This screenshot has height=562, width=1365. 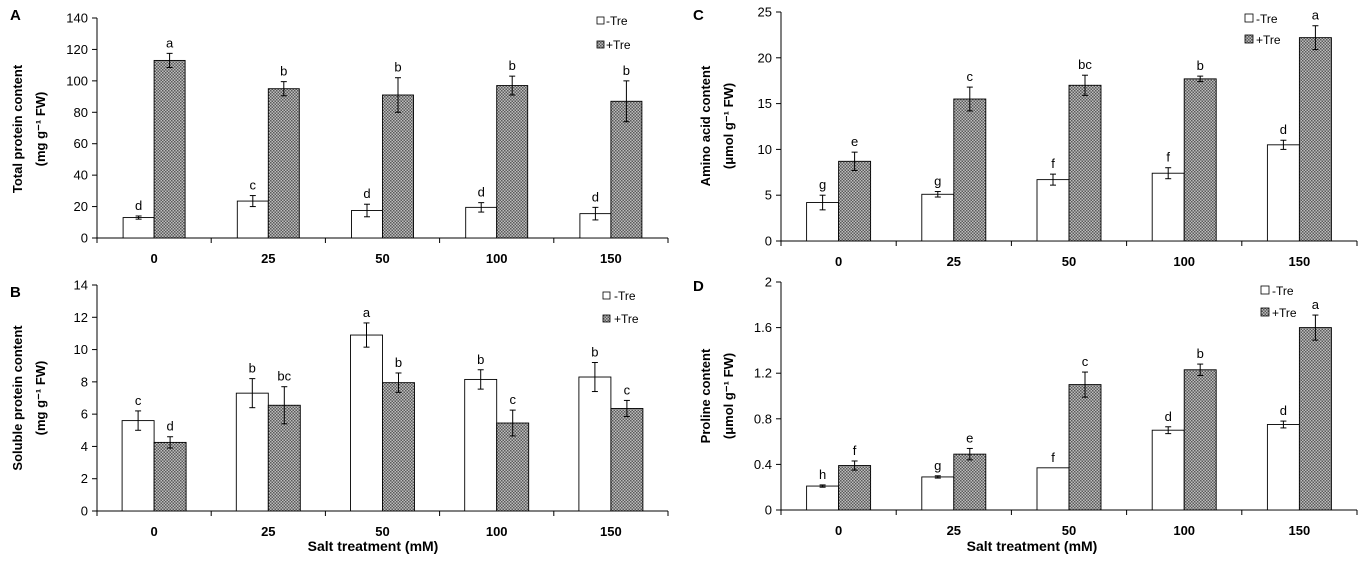 I want to click on panel-a-ylabel: Total protein content, so click(x=17, y=128).